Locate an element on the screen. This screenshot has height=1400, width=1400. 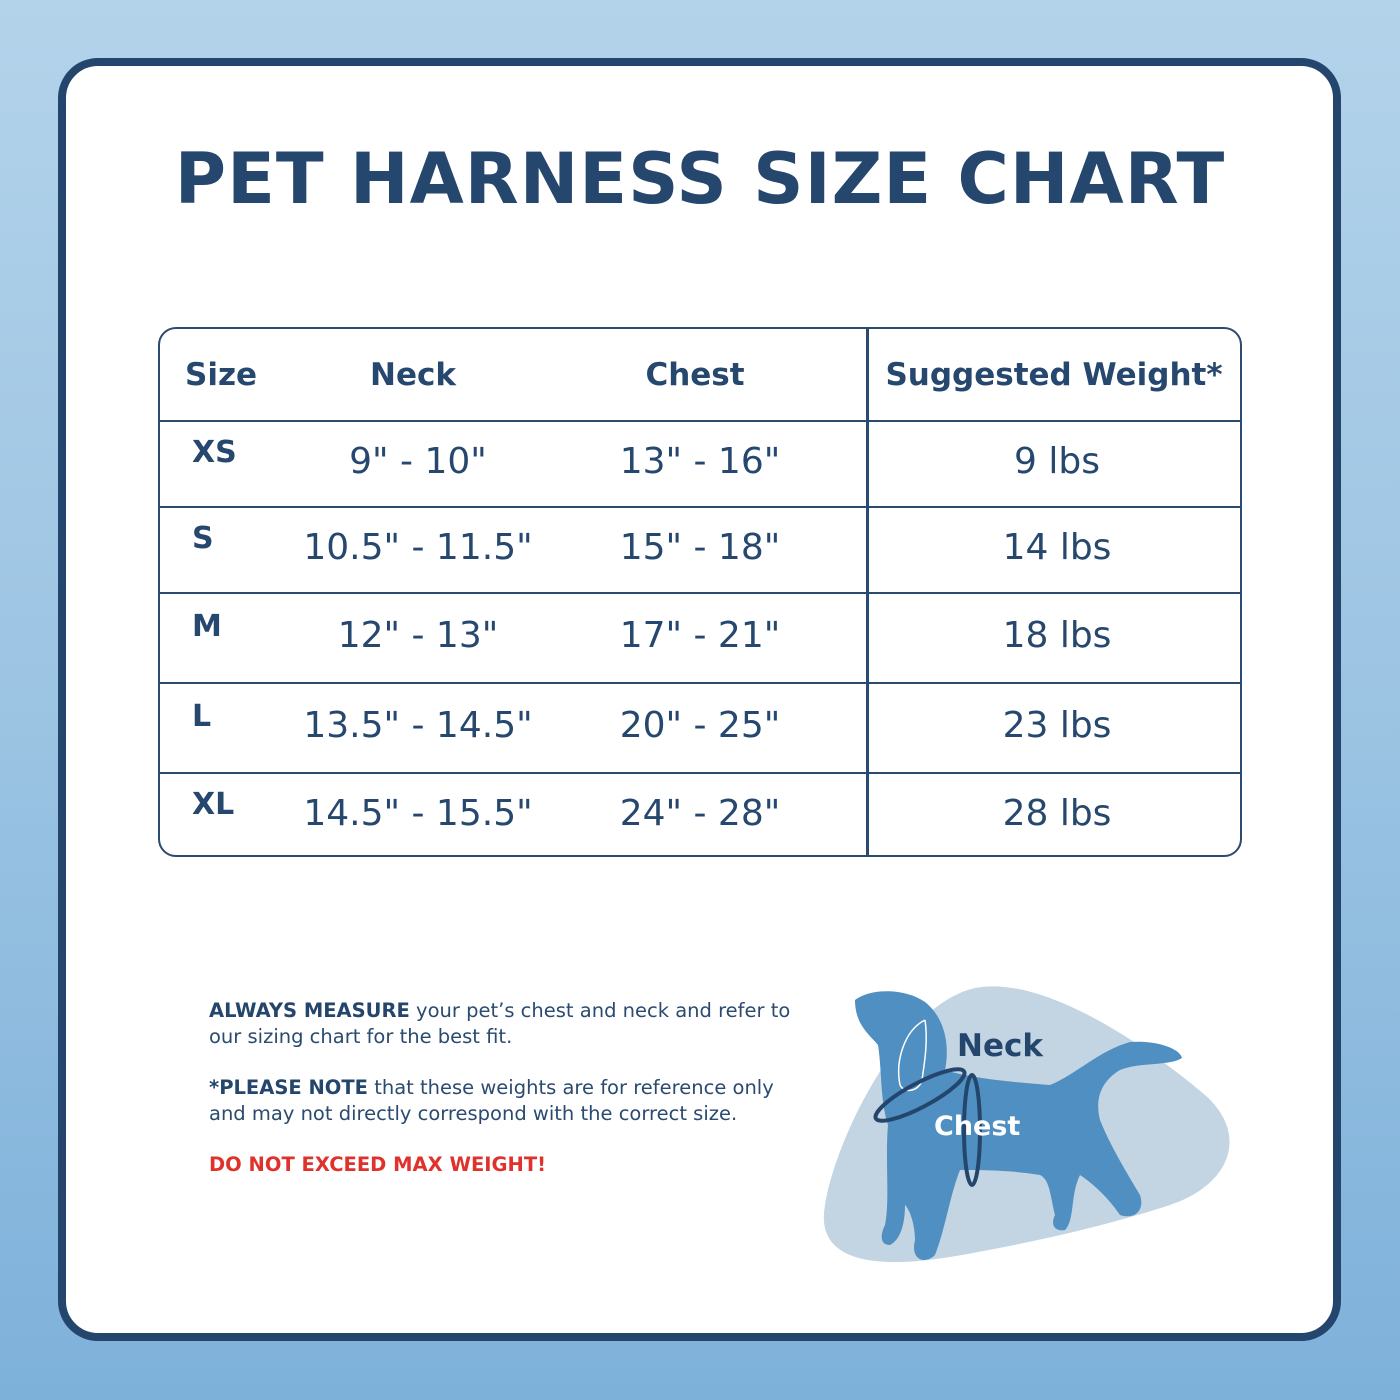
weight-cell: 18 lbs is located at coordinates (1057, 635).